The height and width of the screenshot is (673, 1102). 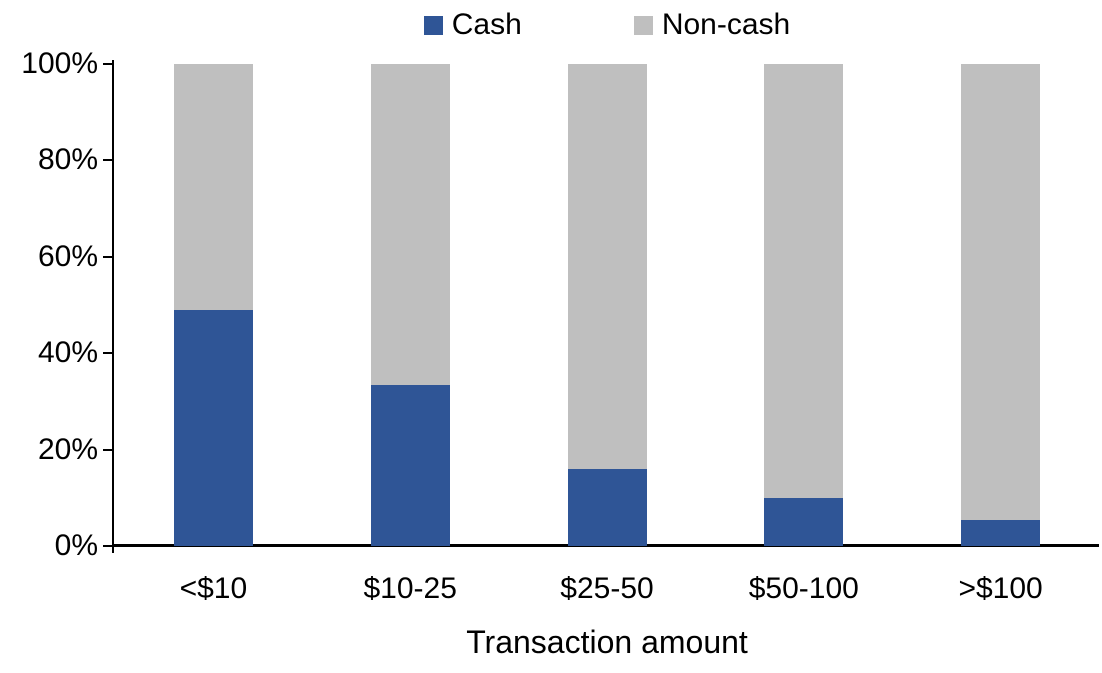 I want to click on y-axis-tick-label: 100%, so click(x=59, y=63).